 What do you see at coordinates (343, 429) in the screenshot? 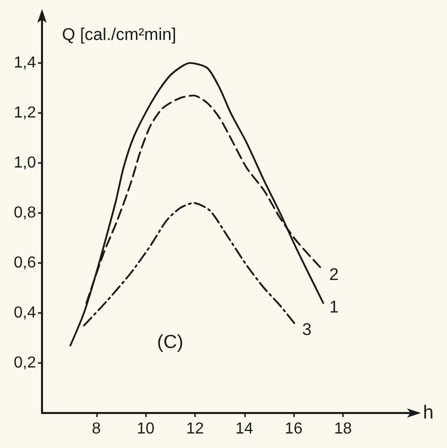
I see `x-tick-label: 18` at bounding box center [343, 429].